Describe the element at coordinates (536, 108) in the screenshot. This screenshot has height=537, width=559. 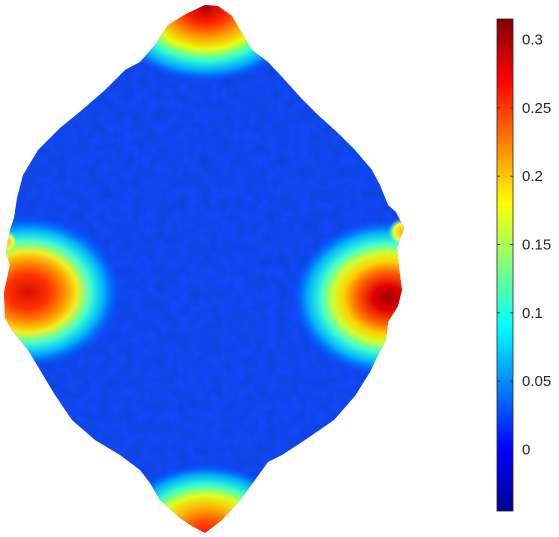
I see `colorbar-tick-label: 0.25` at that location.